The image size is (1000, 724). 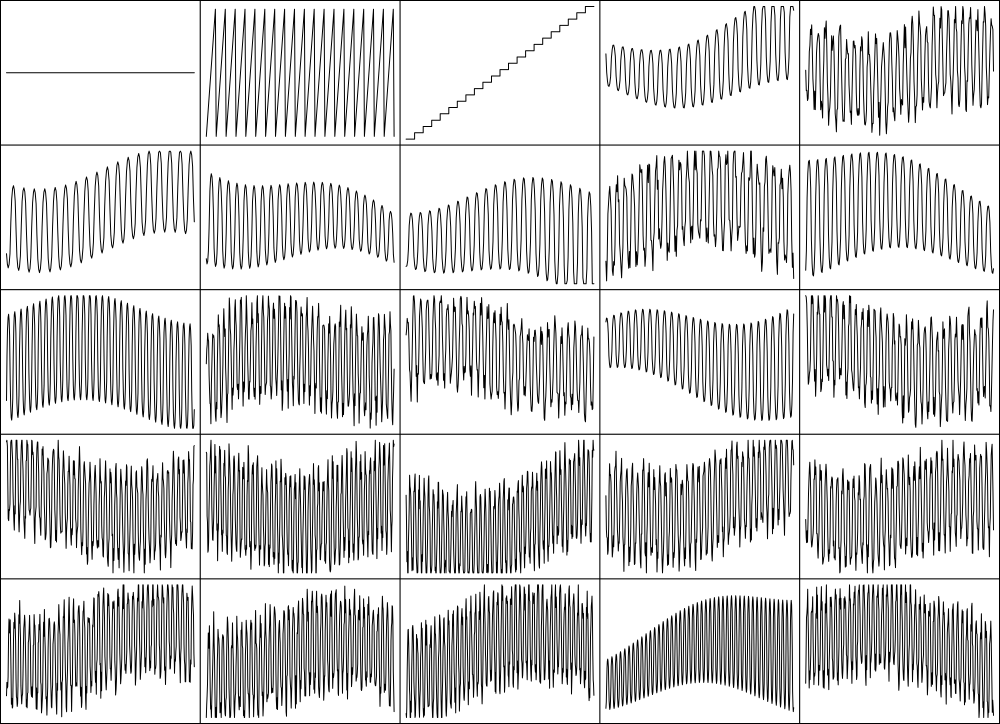 I want to click on panel-r4c3, so click(x=500, y=506).